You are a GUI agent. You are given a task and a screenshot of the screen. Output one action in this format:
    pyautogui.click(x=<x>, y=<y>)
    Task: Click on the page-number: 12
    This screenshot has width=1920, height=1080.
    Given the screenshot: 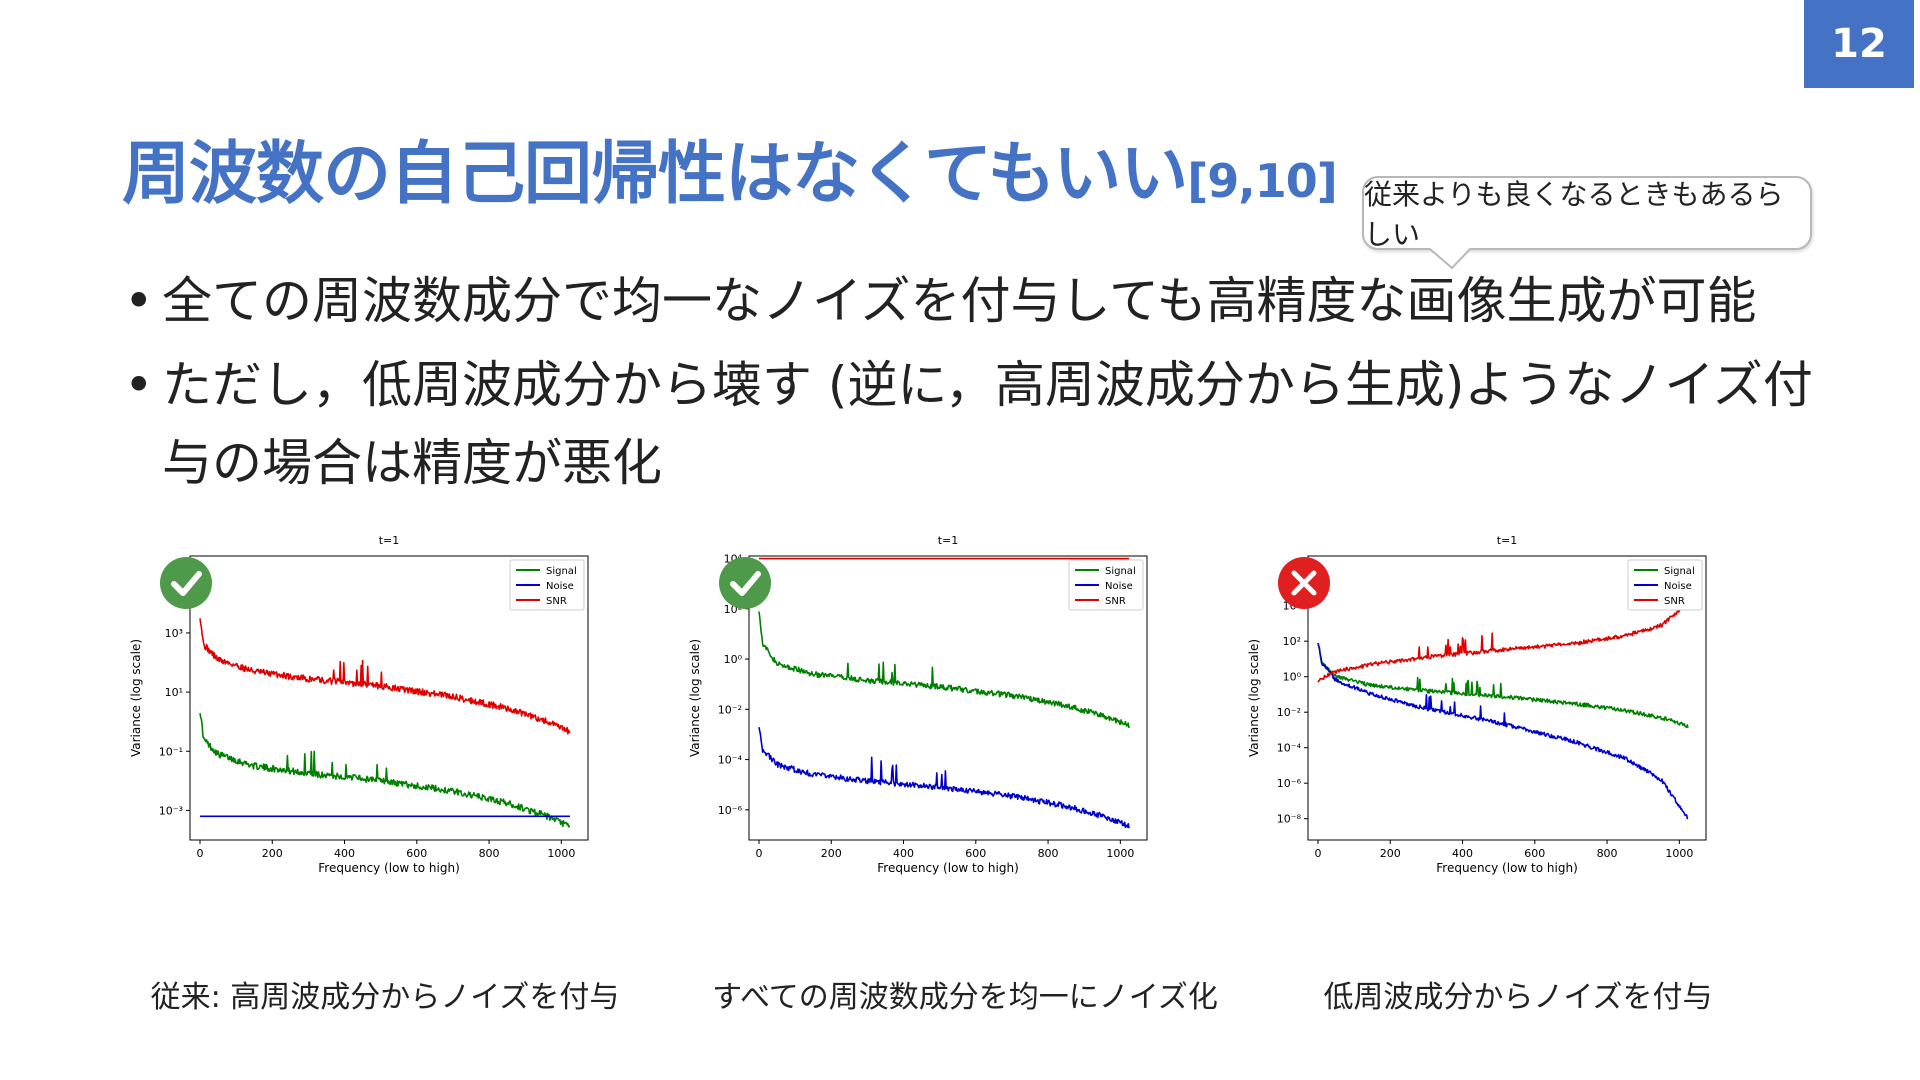 What is the action you would take?
    pyautogui.click(x=1859, y=44)
    